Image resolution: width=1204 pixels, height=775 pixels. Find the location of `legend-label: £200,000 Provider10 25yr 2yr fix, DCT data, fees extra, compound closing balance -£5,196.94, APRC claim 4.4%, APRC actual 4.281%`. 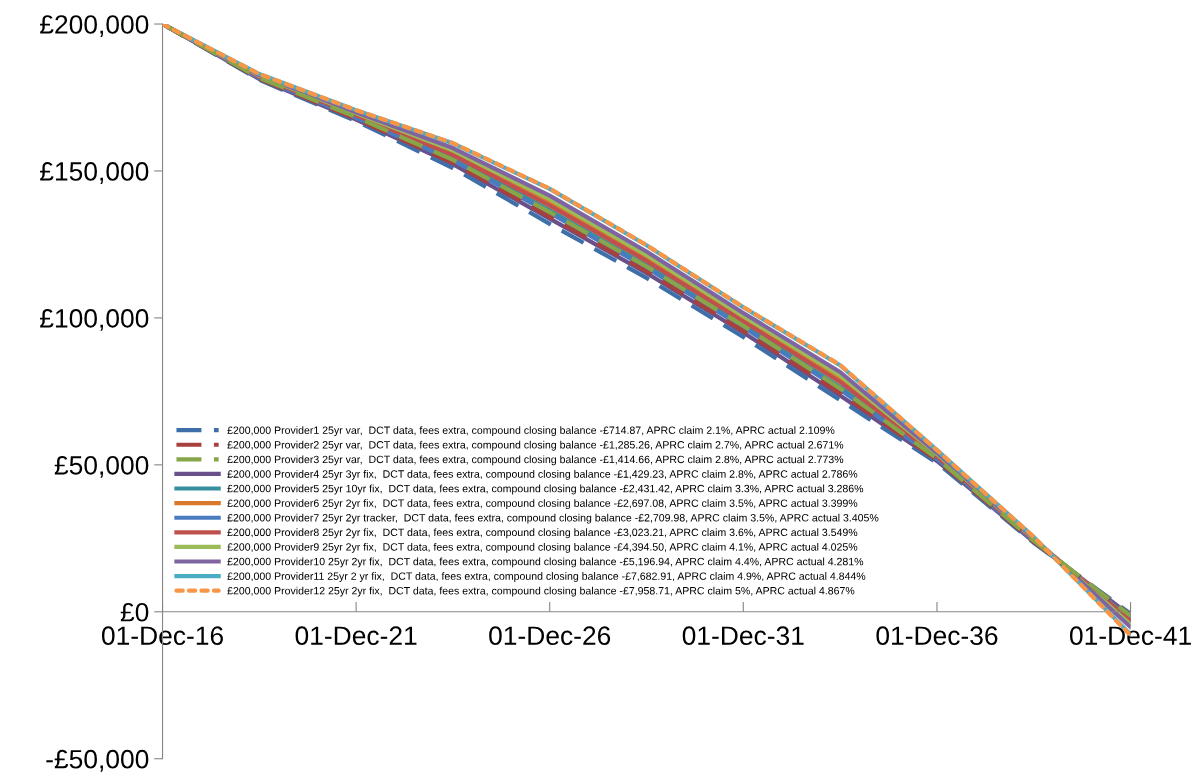

legend-label: £200,000 Provider10 25yr 2yr fix, DCT data, fees extra, compound closing balance -£5,196.94, APRC claim 4.4%, APRC actual 4.281% is located at coordinates (545, 562).